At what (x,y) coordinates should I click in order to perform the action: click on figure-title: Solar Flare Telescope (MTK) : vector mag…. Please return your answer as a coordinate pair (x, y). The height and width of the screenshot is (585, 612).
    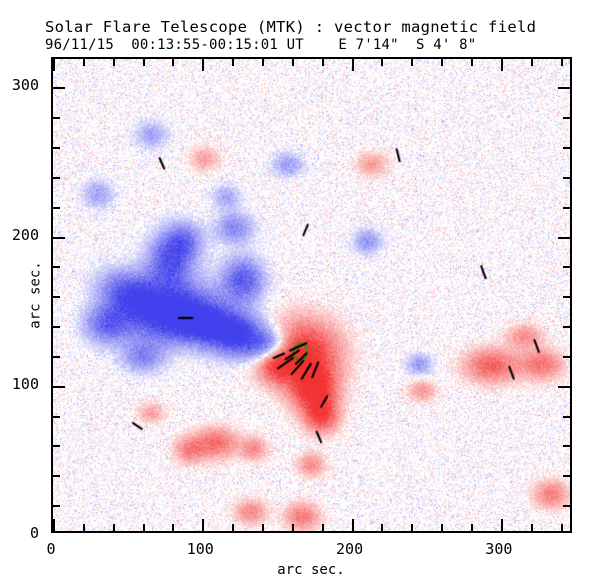
    Looking at the image, I should click on (291, 27).